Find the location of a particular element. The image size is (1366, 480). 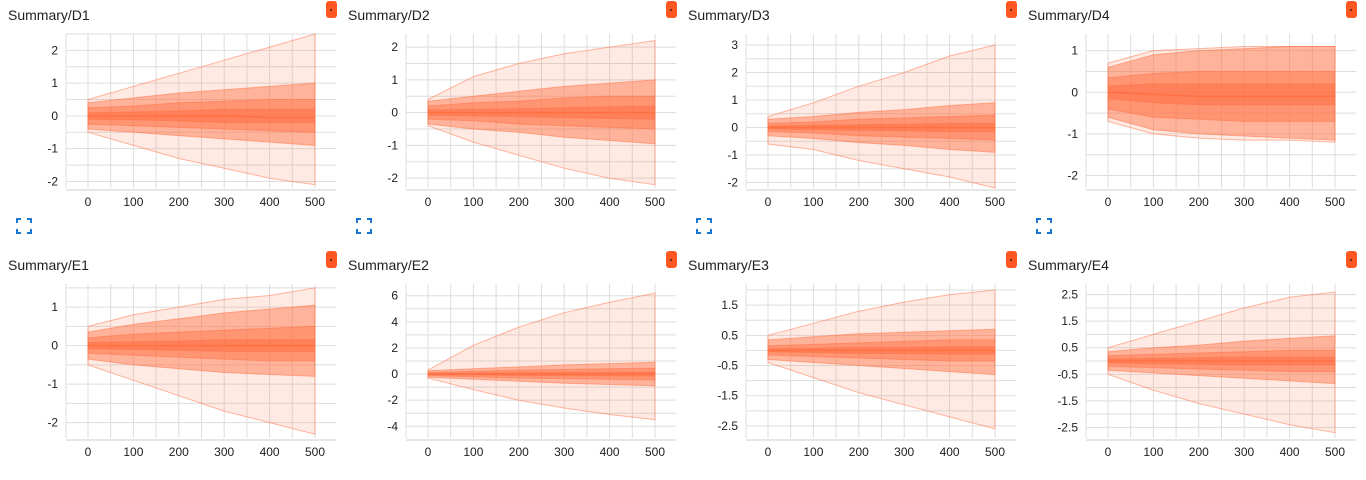

chart-panel: Summary/D3 3 2 1 0 -1 -2 0 100 200 300 400 500 is located at coordinates (850, 117).